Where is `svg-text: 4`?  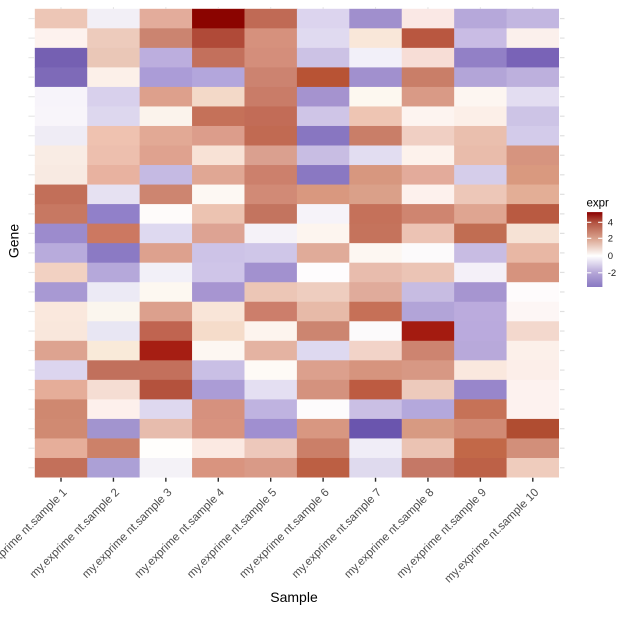
svg-text: 4 is located at coordinates (610, 223).